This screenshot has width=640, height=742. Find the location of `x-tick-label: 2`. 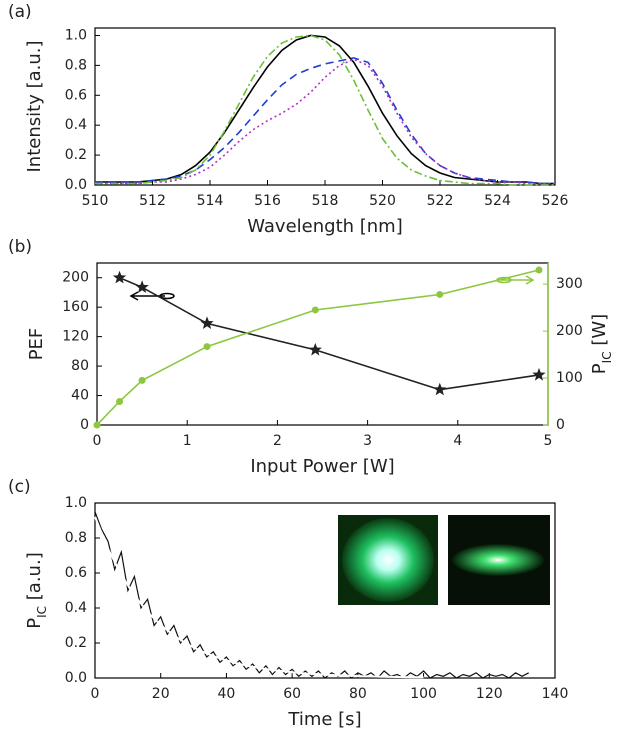

x-tick-label: 2 is located at coordinates (277, 441).